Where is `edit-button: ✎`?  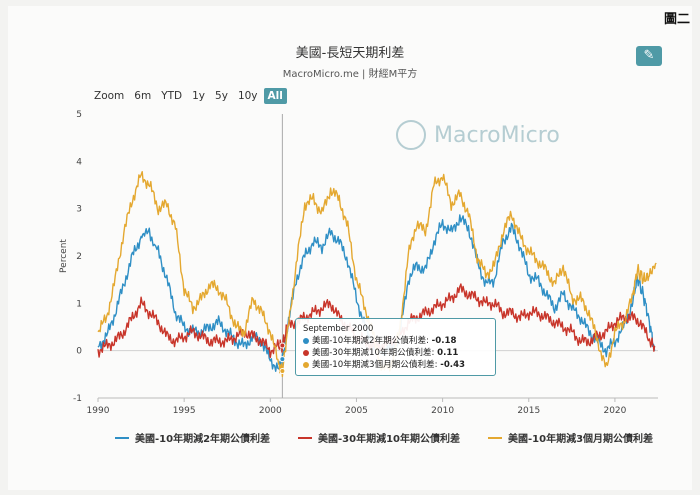 edit-button: ✎ is located at coordinates (649, 56).